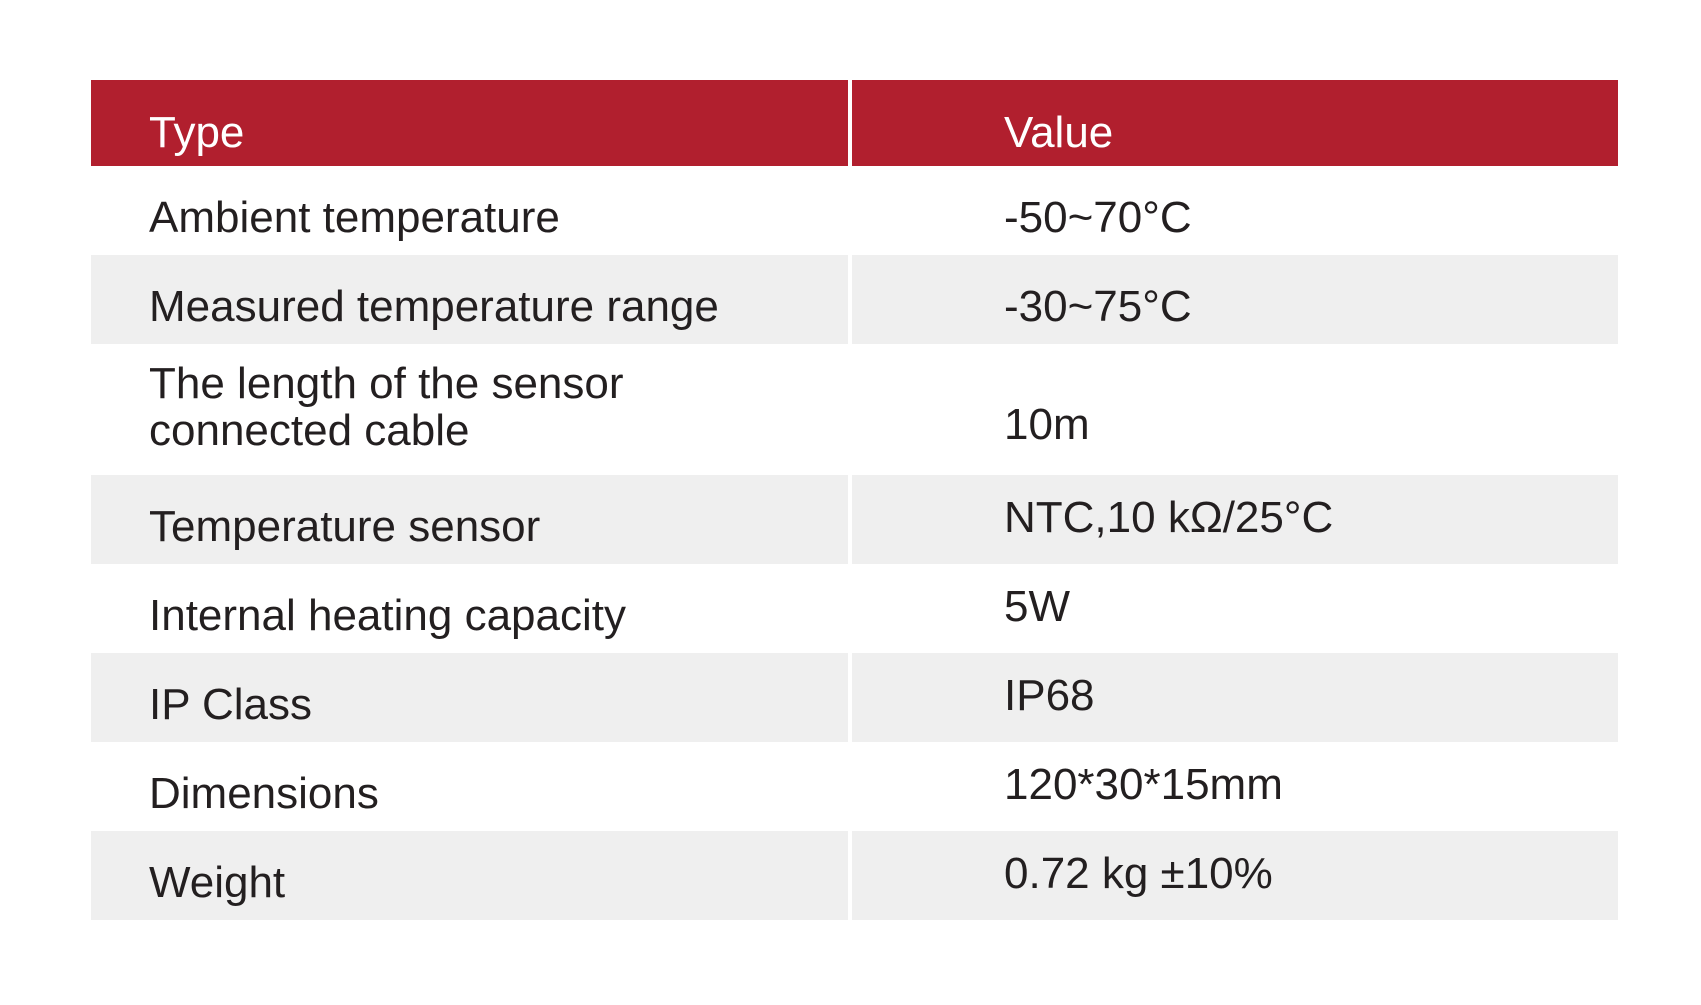 Image resolution: width=1701 pixels, height=1005 pixels. What do you see at coordinates (854, 210) in the screenshot?
I see `table-row: Ambient temperature -50~70°C` at bounding box center [854, 210].